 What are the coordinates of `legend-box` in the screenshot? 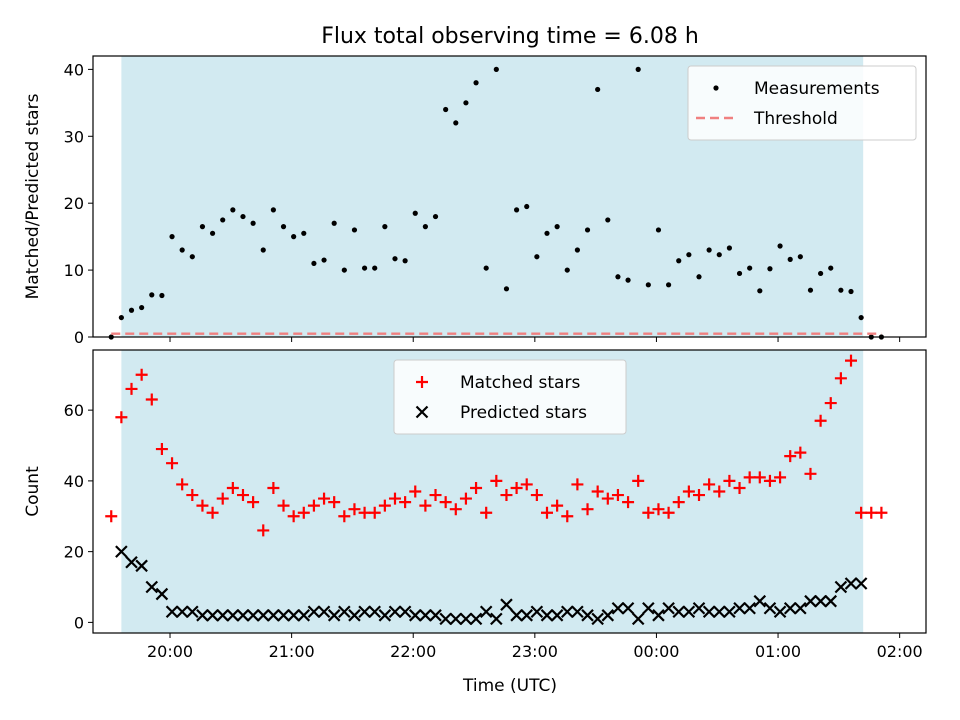 It's located at (802, 103).